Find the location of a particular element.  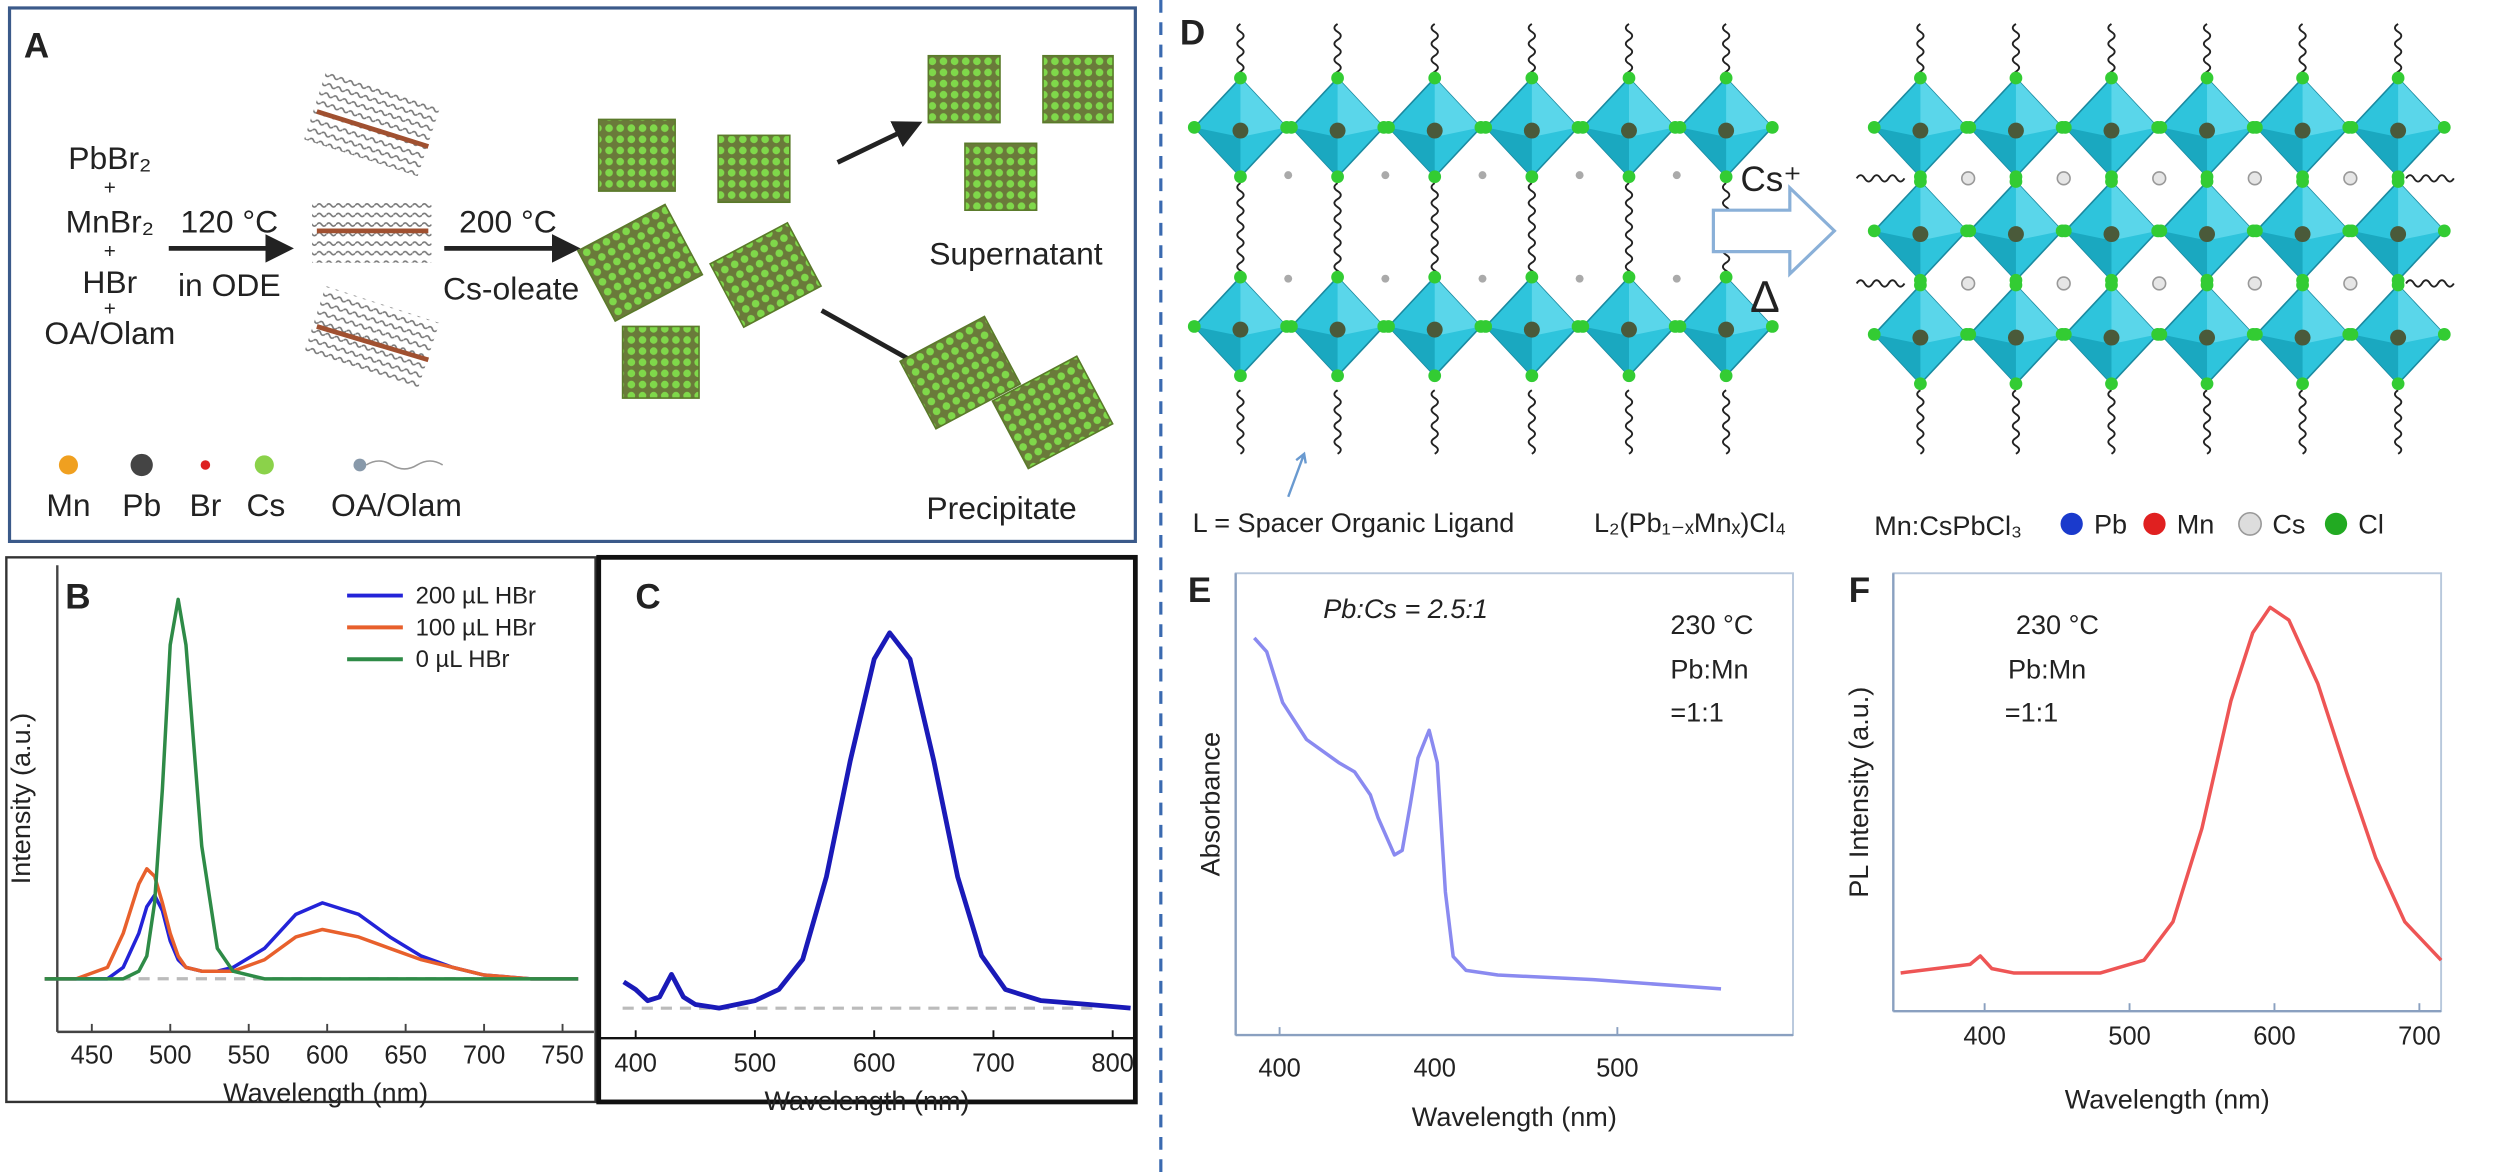

legend-a: Mn Pb Br Cs OA/Olam is located at coordinates (254, 488).